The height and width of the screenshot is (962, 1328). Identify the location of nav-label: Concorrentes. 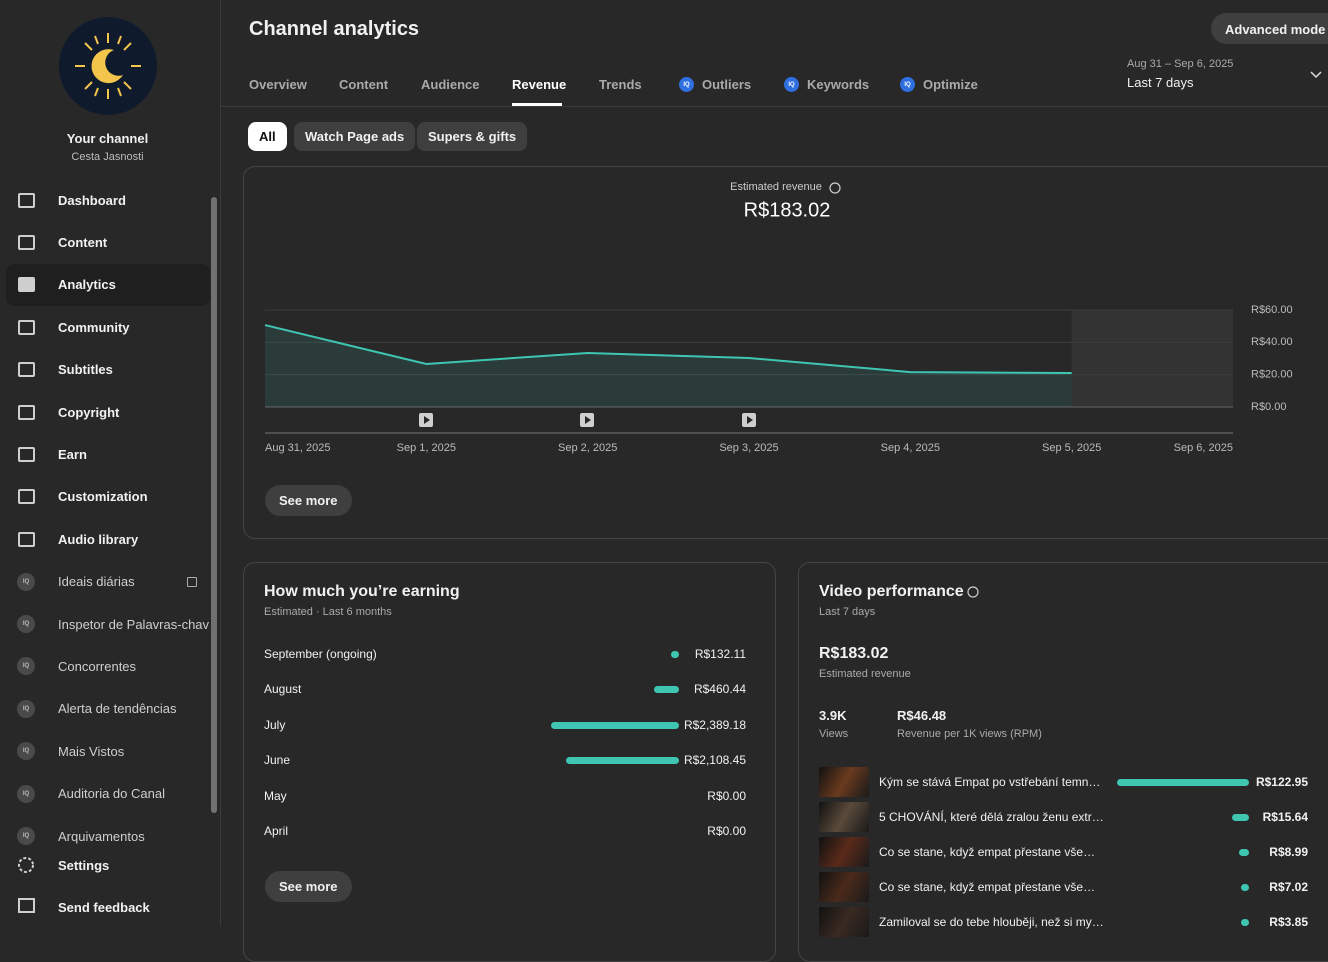
(97, 666).